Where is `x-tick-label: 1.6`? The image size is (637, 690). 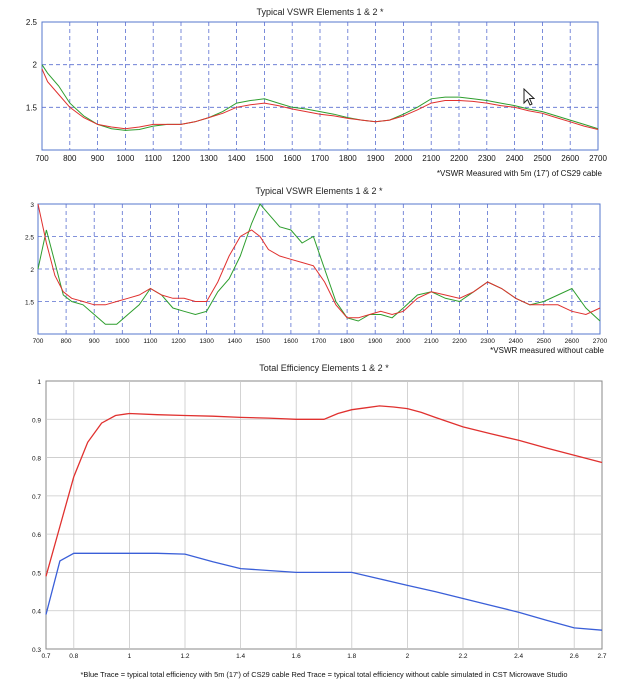
x-tick-label: 1.6 is located at coordinates (296, 656).